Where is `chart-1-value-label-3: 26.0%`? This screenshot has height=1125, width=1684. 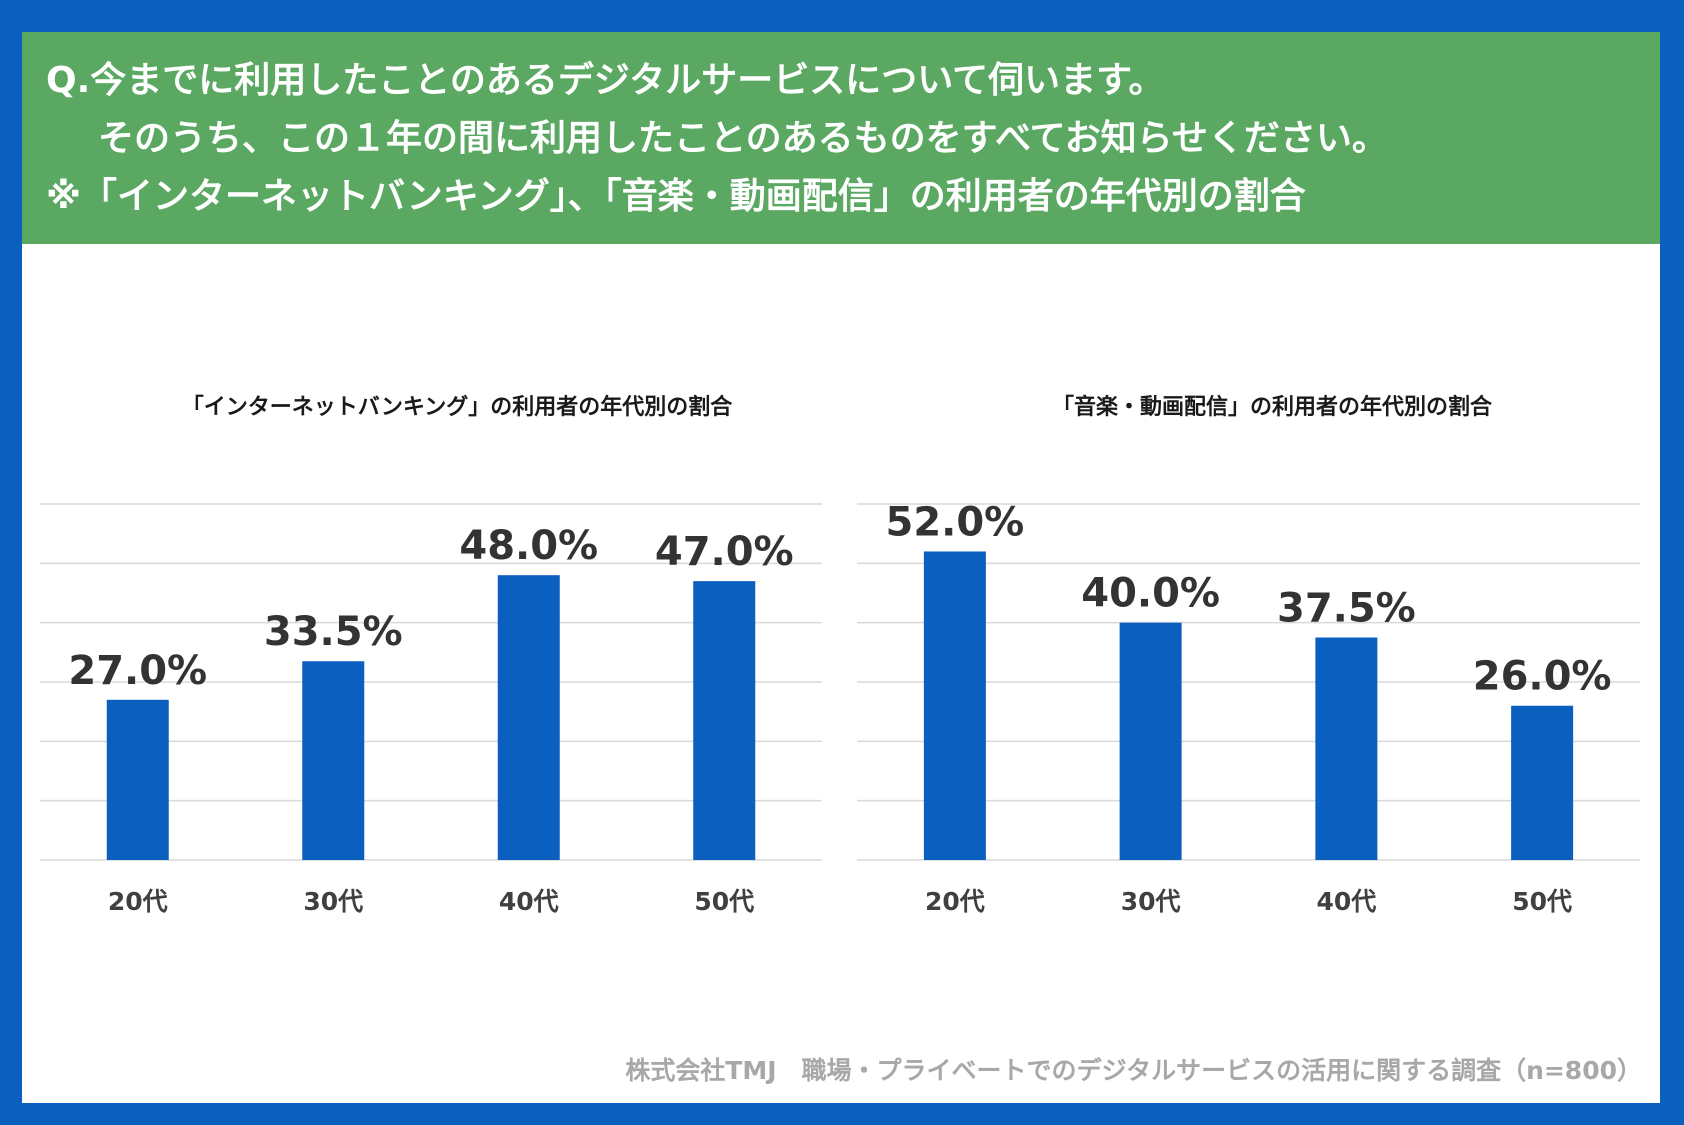 chart-1-value-label-3: 26.0% is located at coordinates (1542, 677).